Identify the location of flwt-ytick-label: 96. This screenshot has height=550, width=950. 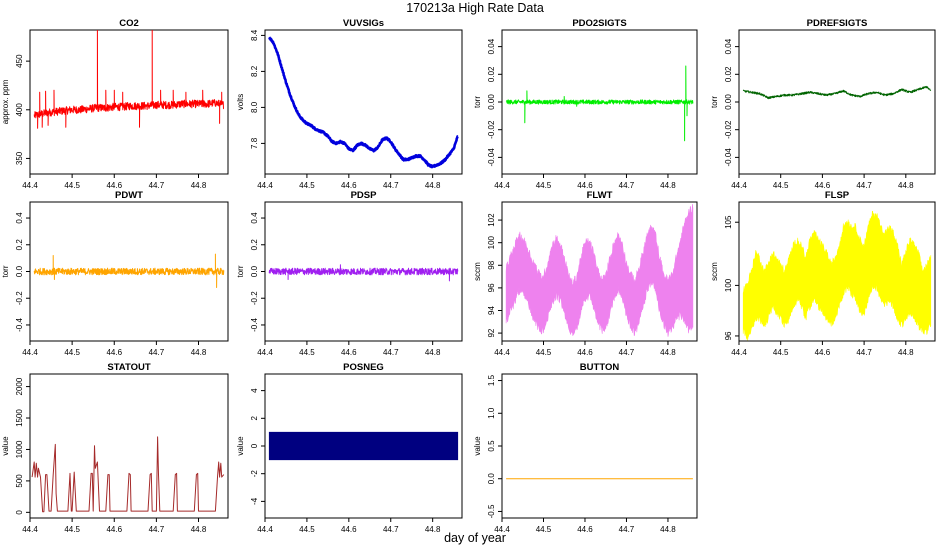
(491, 287).